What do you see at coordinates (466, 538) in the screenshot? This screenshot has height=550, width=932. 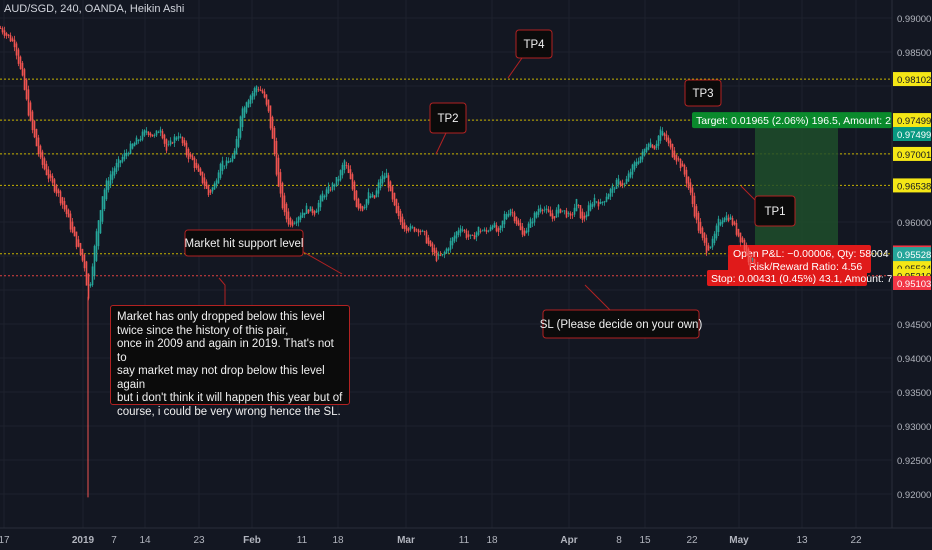 I see `time-axis: 17 2019 7 14 23 Feb 11 18 Mar 11 18 Apr 8 15 22 May 13 22` at bounding box center [466, 538].